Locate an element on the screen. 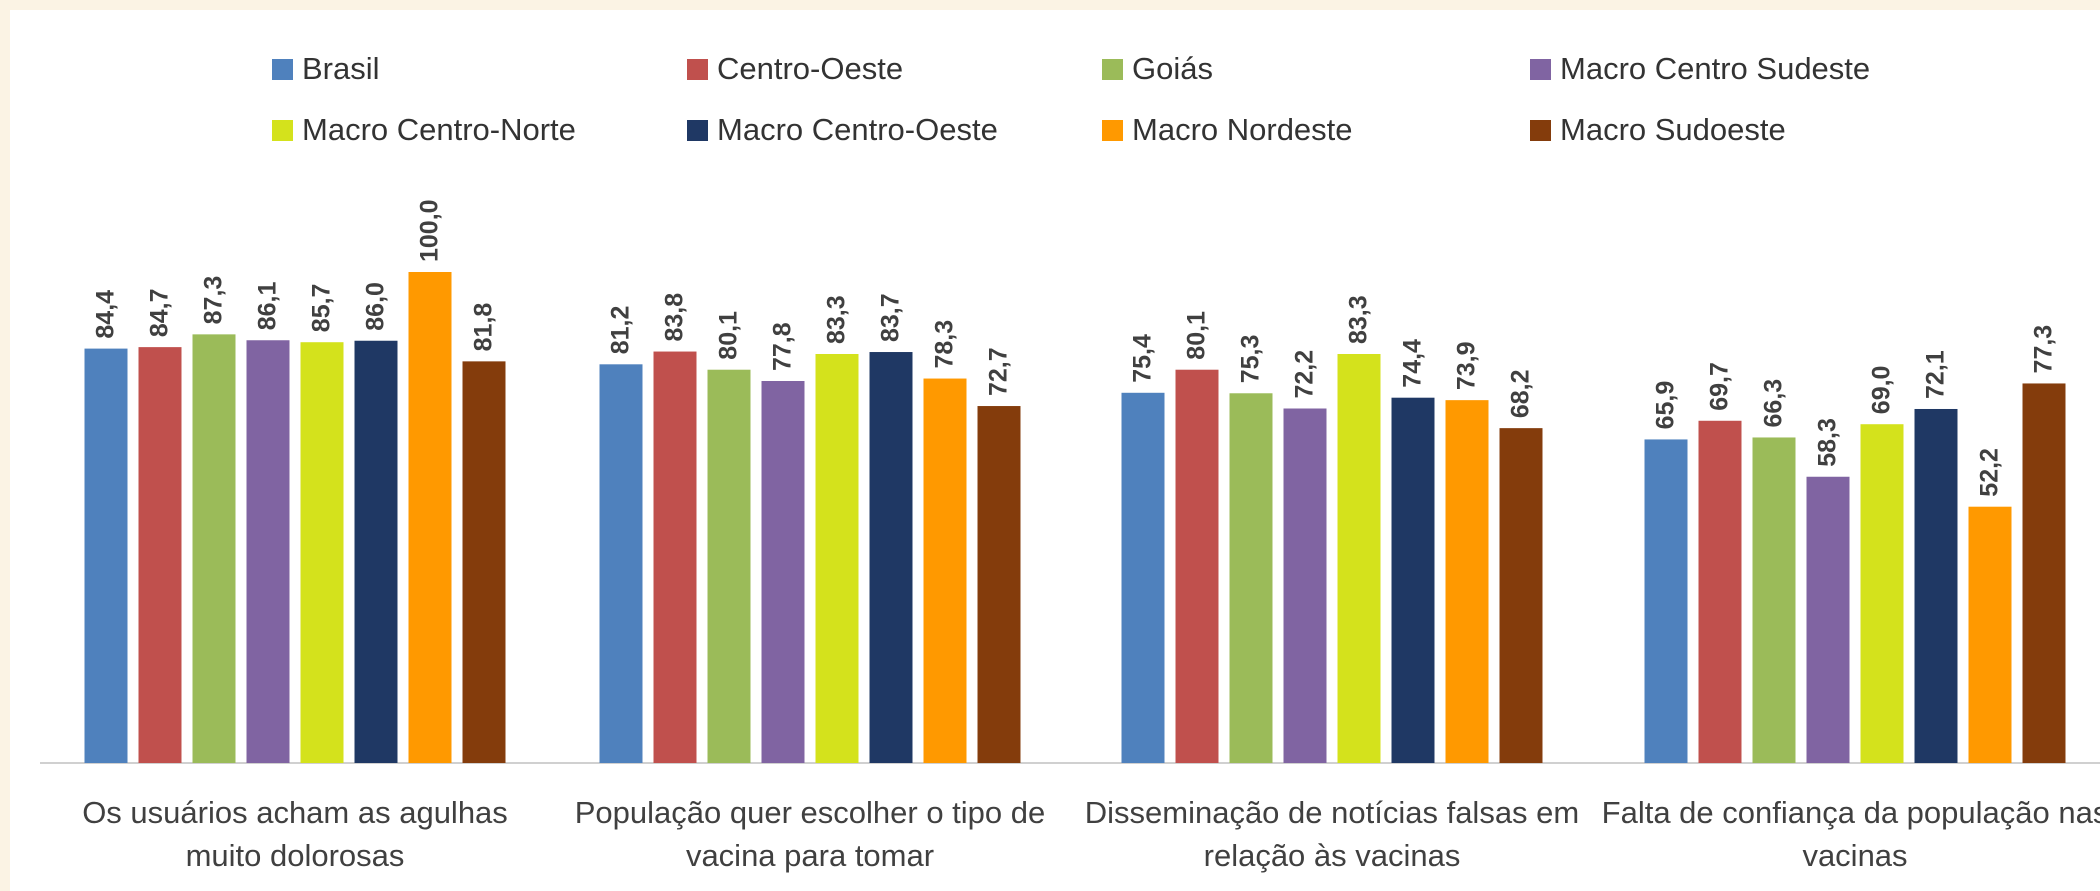  value-label: 78,3 is located at coordinates (945, 344).